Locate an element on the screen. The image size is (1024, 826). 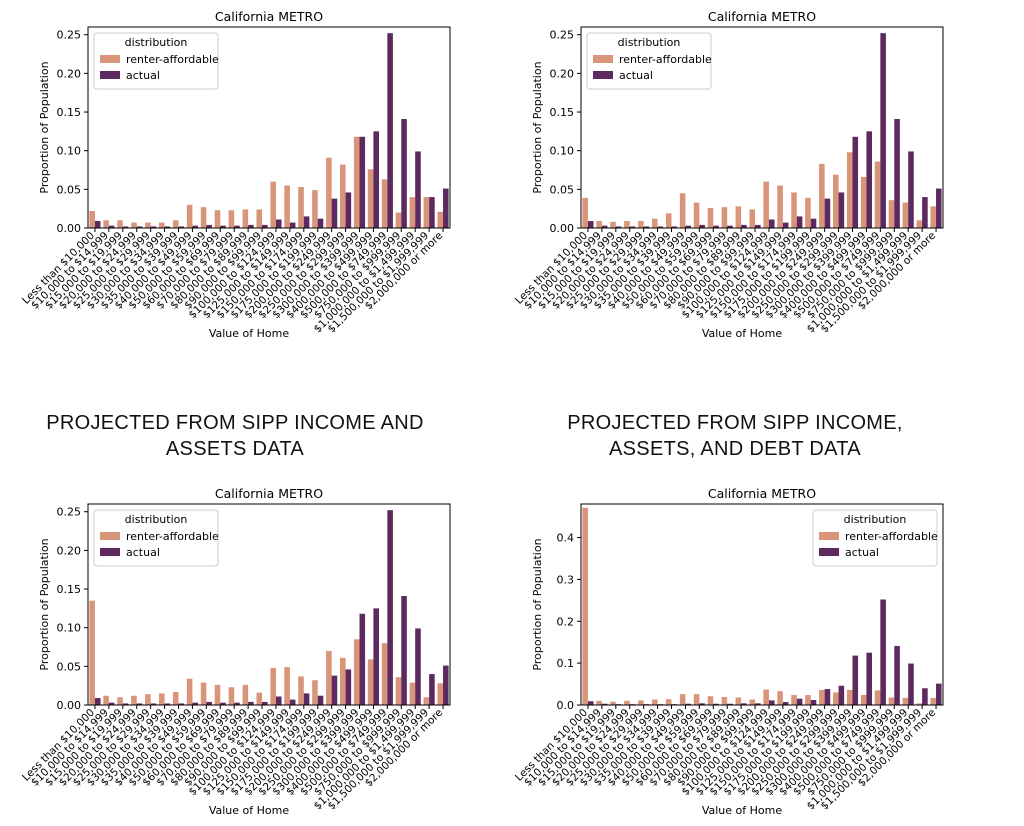
y-tick-label: 0.3 is located at coordinates (566, 579).